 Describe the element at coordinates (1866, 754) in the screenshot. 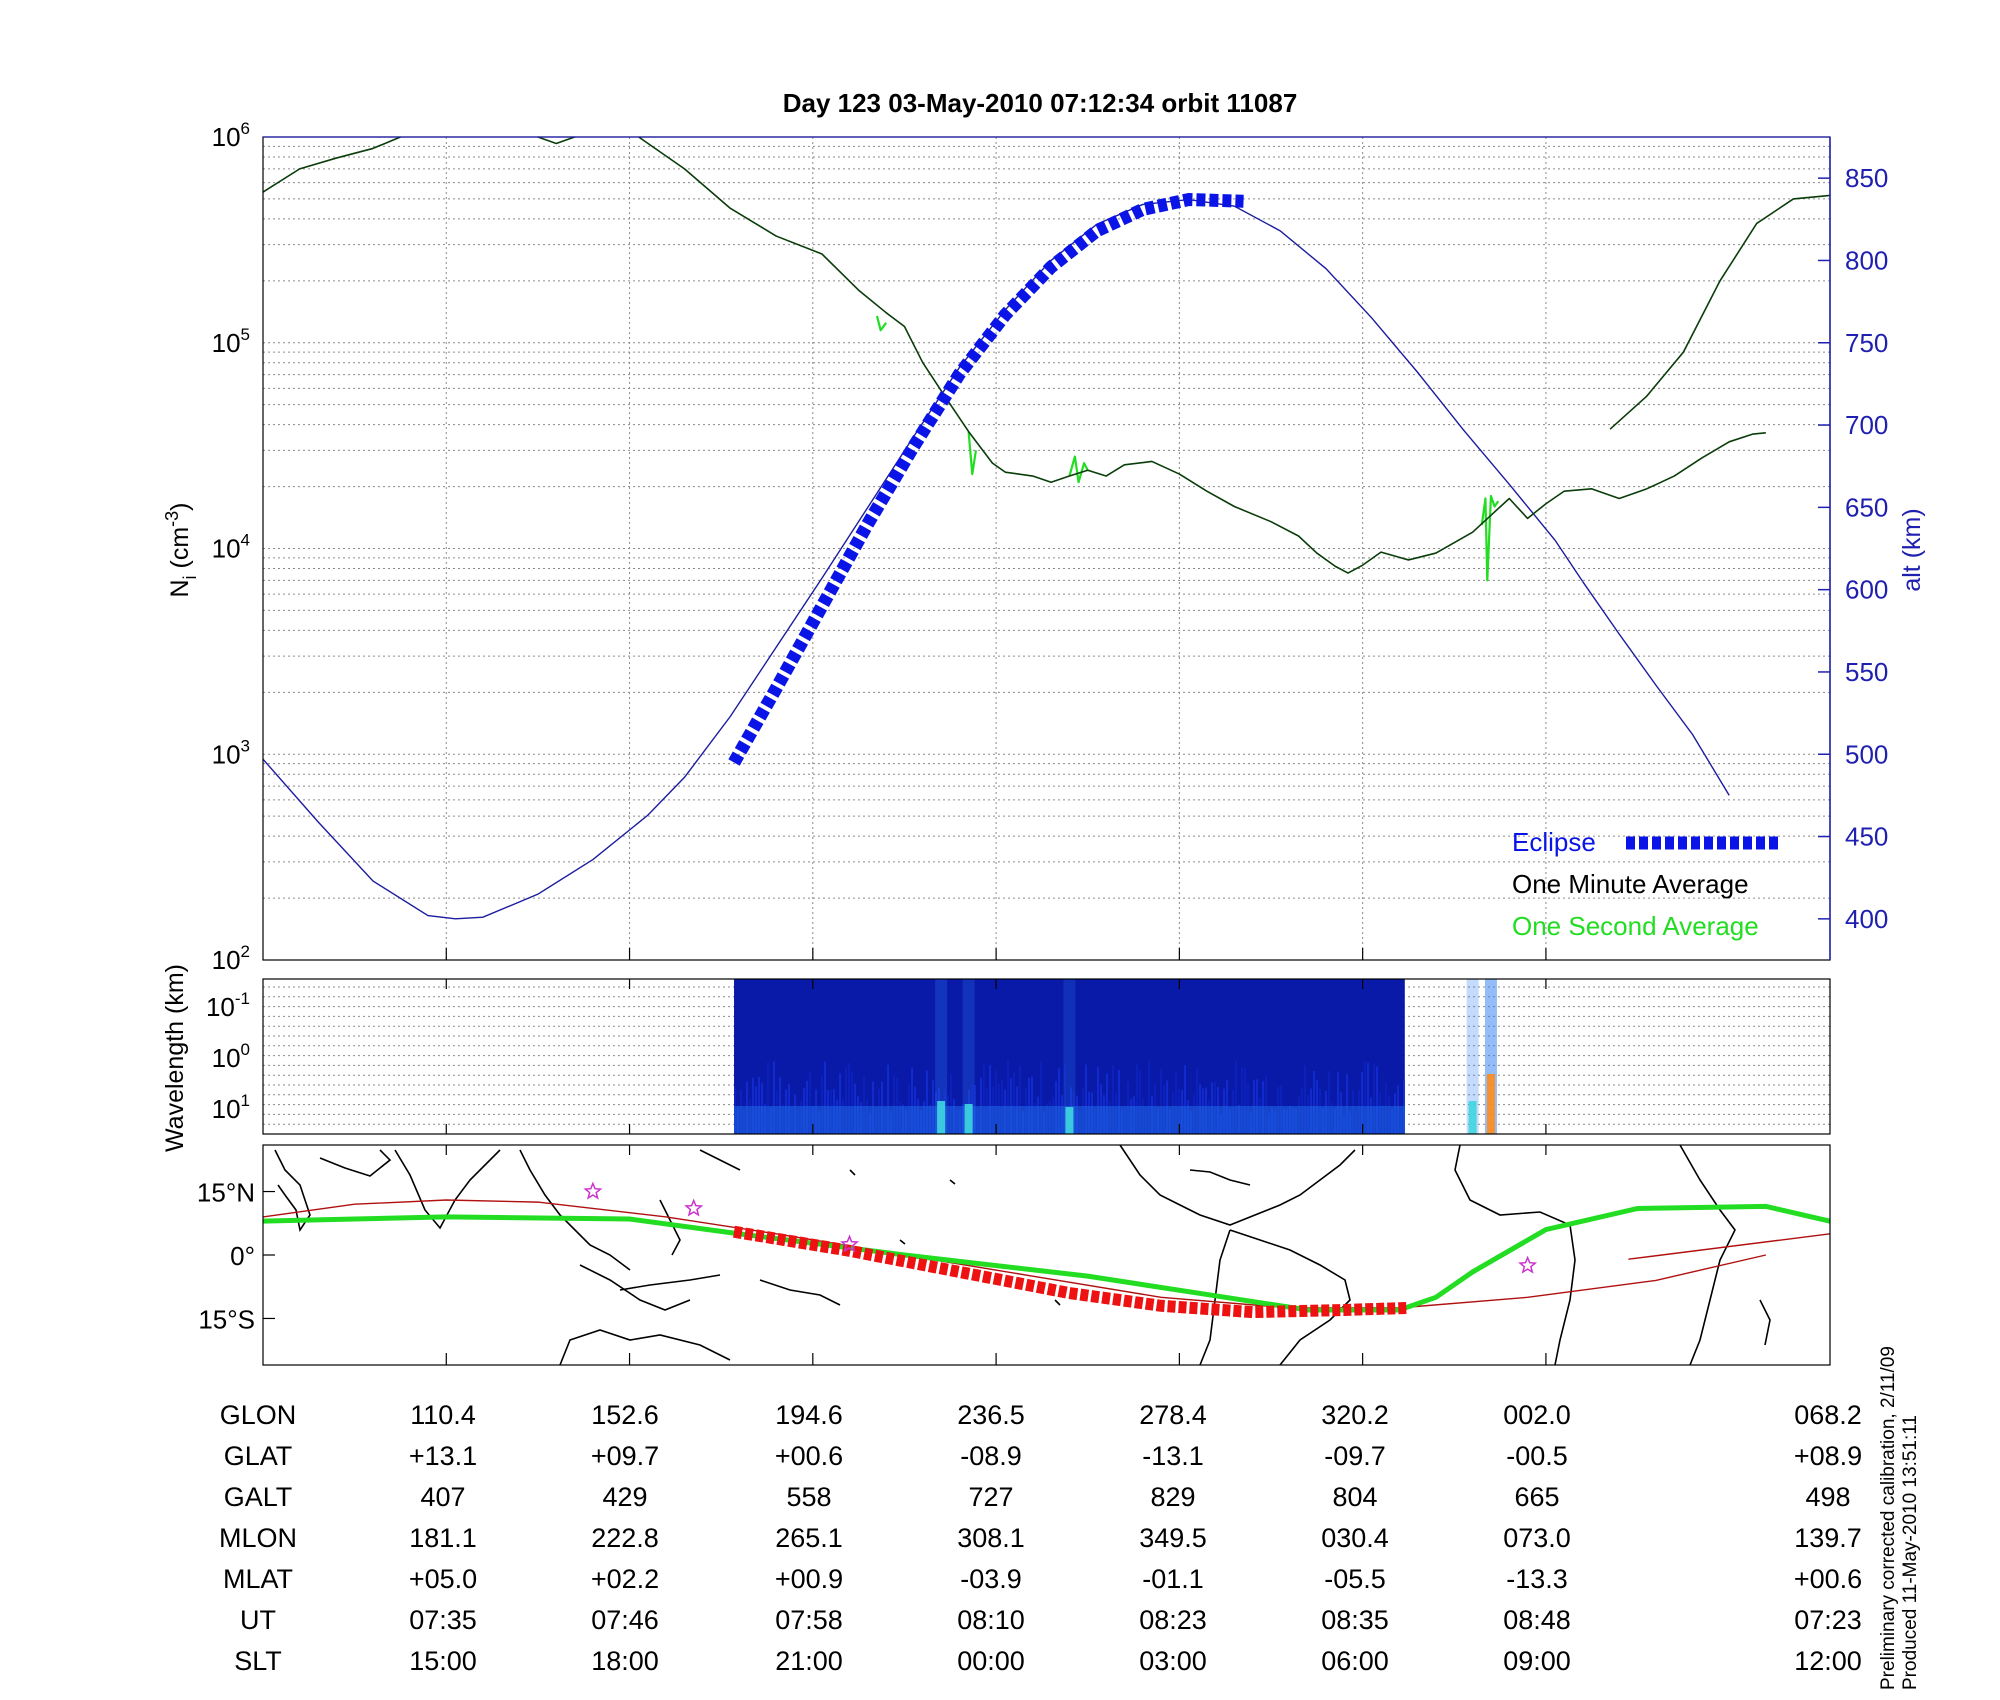

I see `altitude-tick-label: 500` at that location.